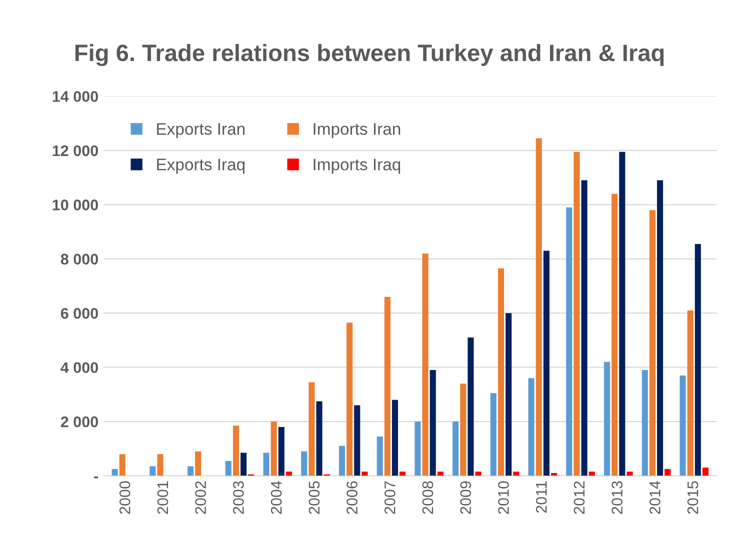  Describe the element at coordinates (200, 497) in the screenshot. I see `x-tick-label: 2002` at that location.